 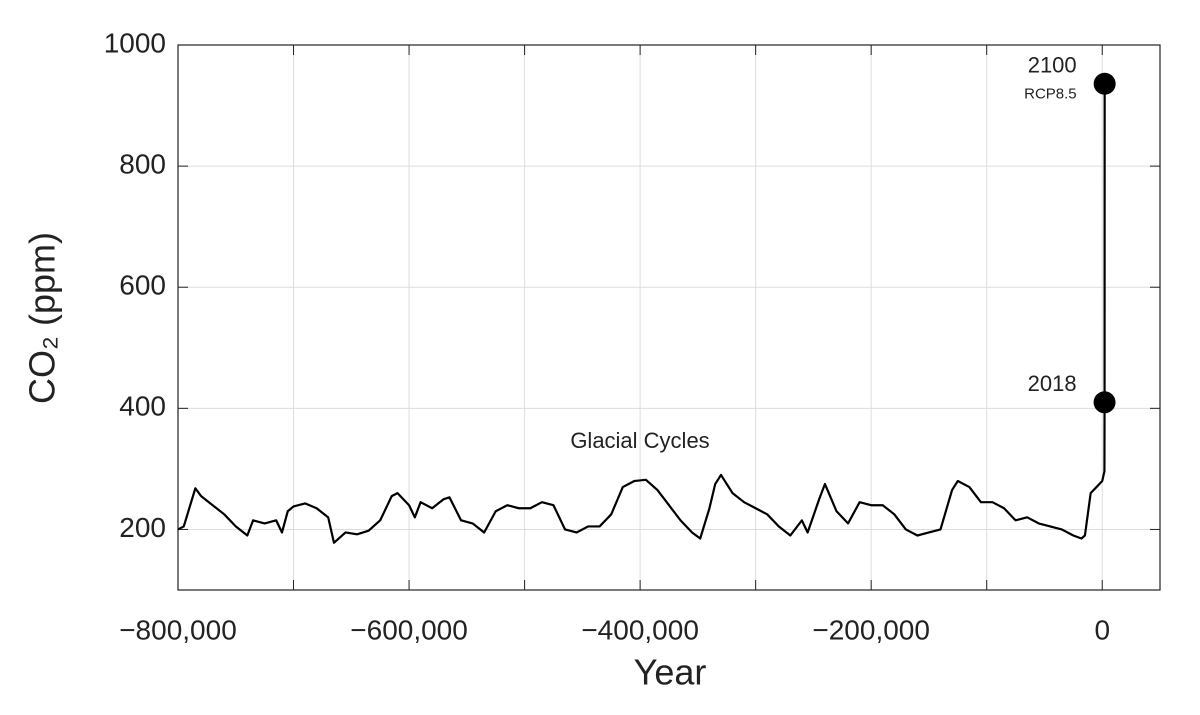 I want to click on x-tick-label: −200,000, so click(x=871, y=629).